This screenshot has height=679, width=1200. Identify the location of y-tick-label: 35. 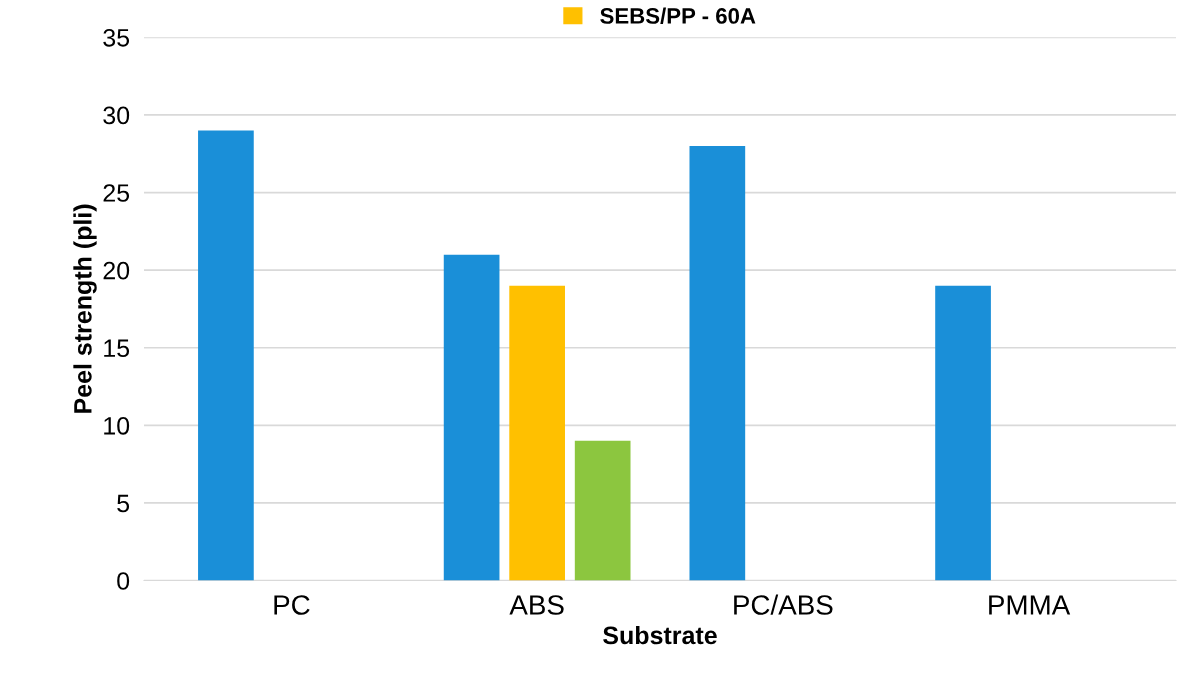
(116, 37).